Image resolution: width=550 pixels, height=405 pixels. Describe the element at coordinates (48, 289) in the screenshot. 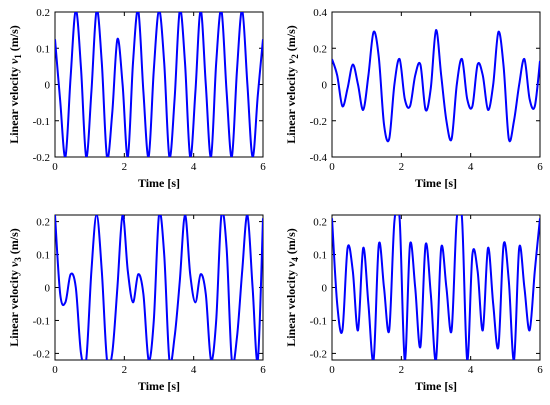

I see `y-tick-label-3-2: 0` at that location.